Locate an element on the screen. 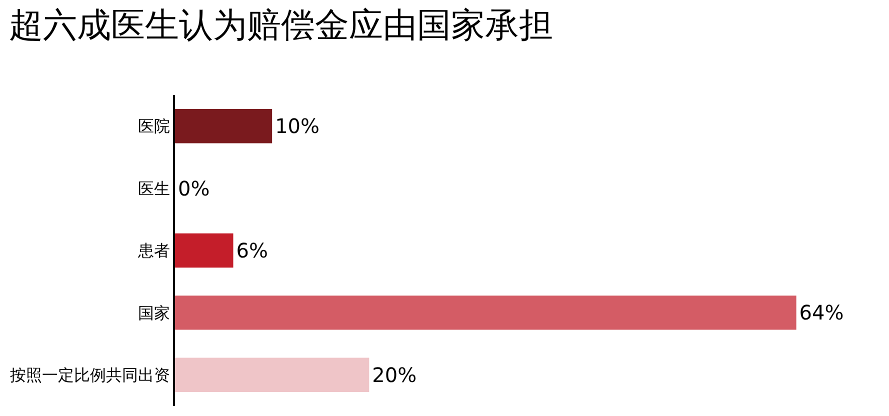 This screenshot has height=416, width=889. y-tick-label: 医生 is located at coordinates (154, 188).